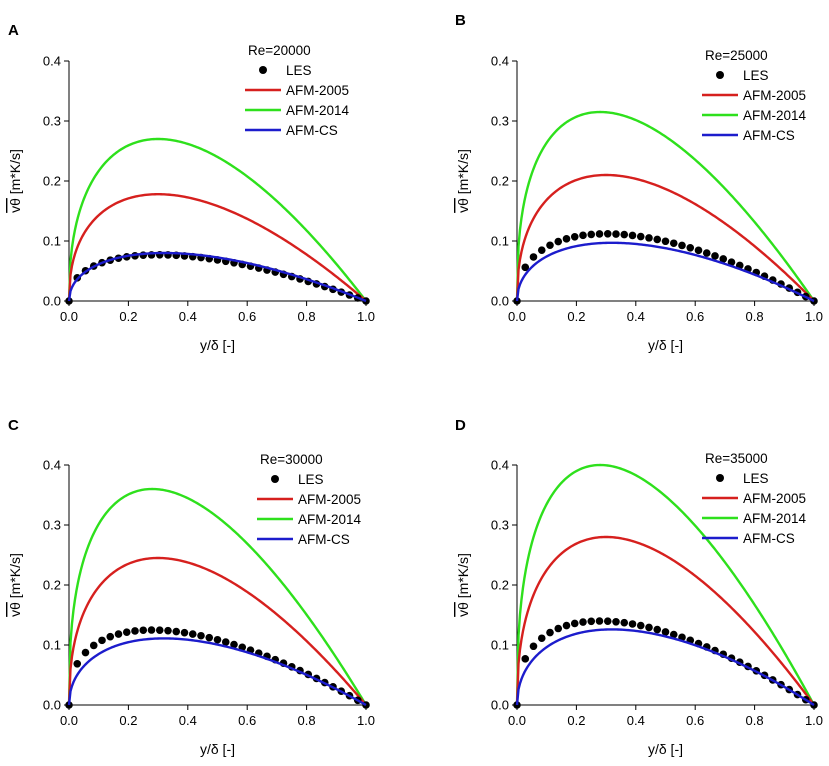 The image size is (829, 766). What do you see at coordinates (754, 95) in the screenshot?
I see `legend: Re=25000 LES AFM-2005 AFM-2014 AFM-CS` at bounding box center [754, 95].